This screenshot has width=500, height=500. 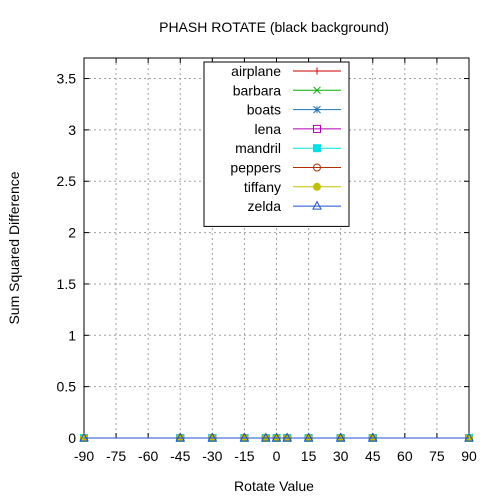 What do you see at coordinates (212, 456) in the screenshot?
I see `x-tick-label: -30` at bounding box center [212, 456].